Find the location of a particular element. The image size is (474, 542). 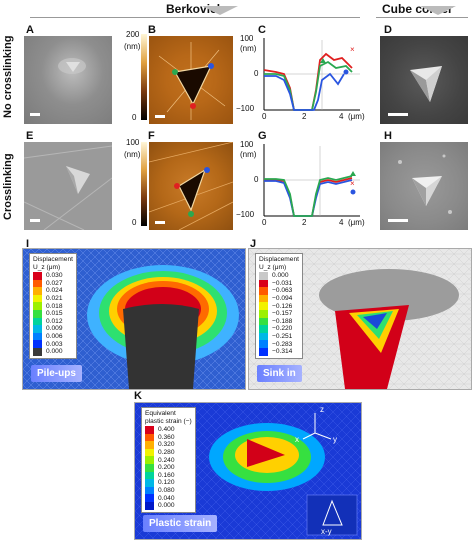

panel-k-legend-row: 0.240 is located at coordinates (168, 460).